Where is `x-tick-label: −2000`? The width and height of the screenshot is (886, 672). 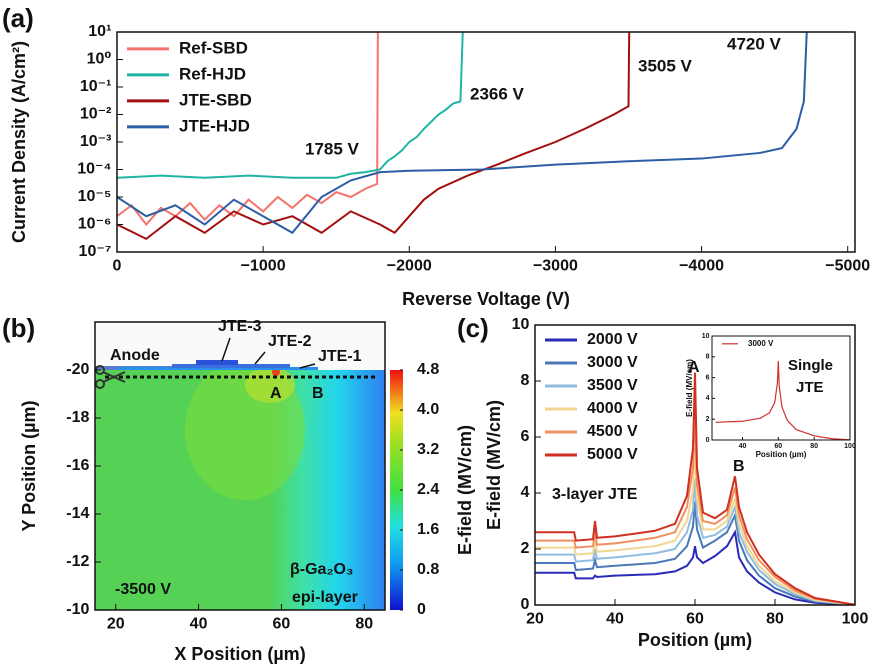 x-tick-label: −2000 is located at coordinates (409, 266).